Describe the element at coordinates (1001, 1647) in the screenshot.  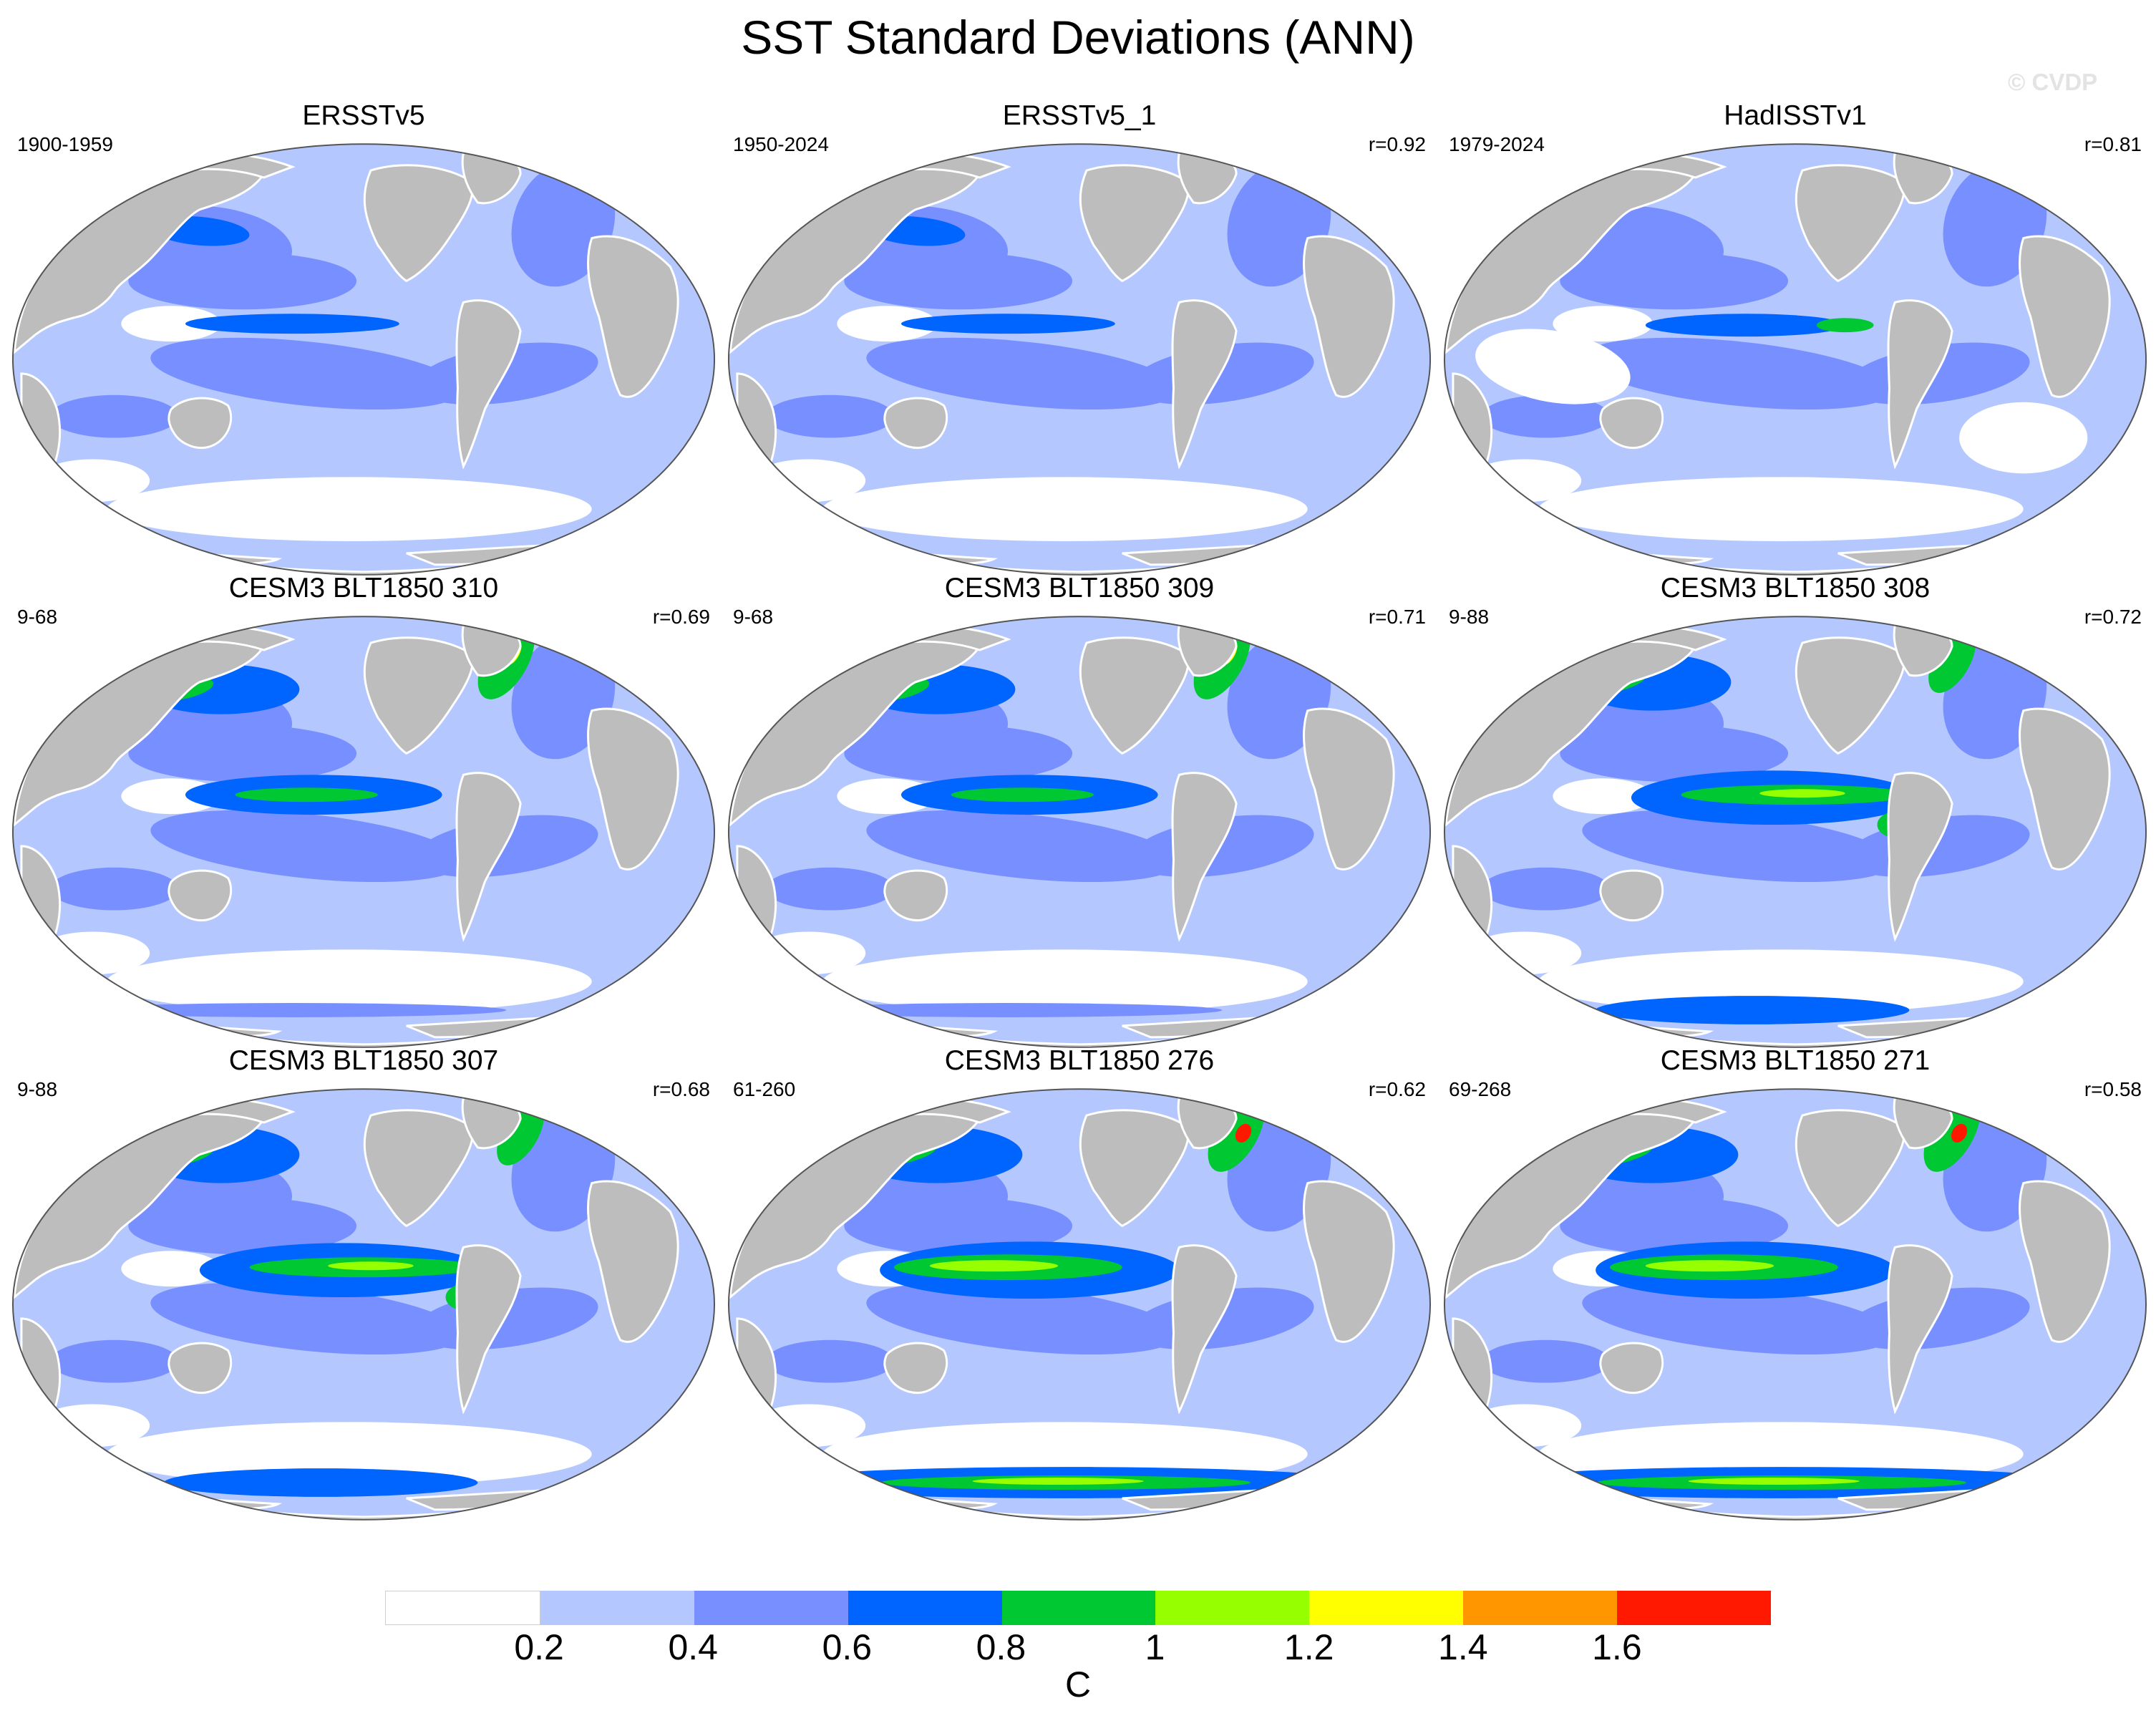
I see `colorbar-tick-label: 0.8` at that location.